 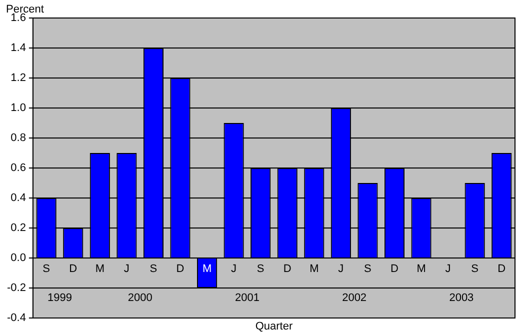 What do you see at coordinates (16, 318) in the screenshot?
I see `y-tick-label: -0.4` at bounding box center [16, 318].